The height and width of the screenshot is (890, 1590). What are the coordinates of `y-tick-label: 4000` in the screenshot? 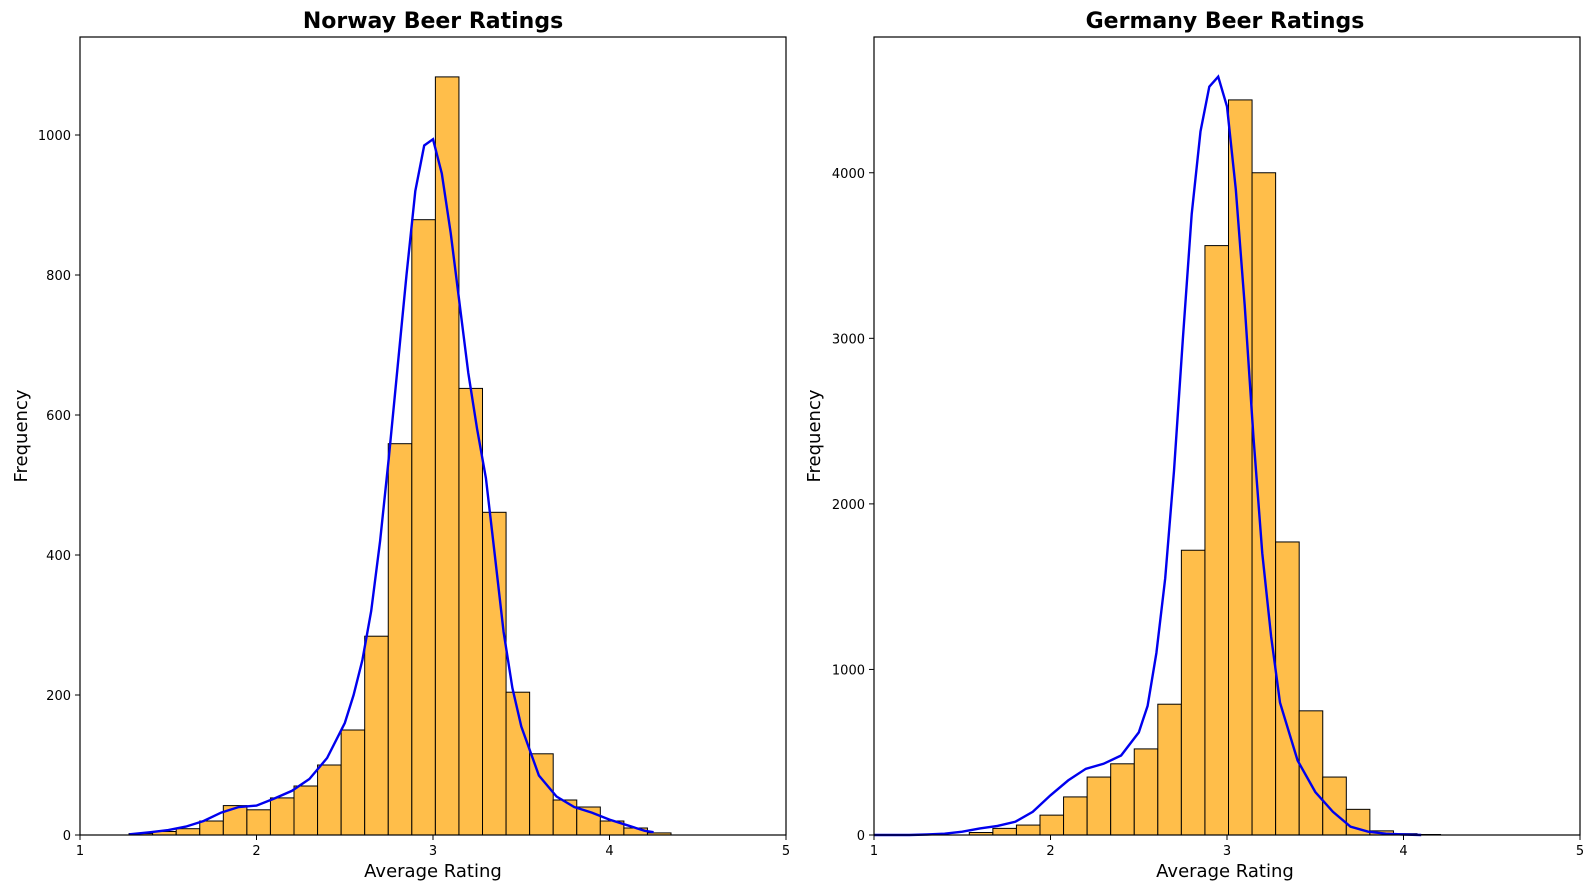 It's located at (848, 174).